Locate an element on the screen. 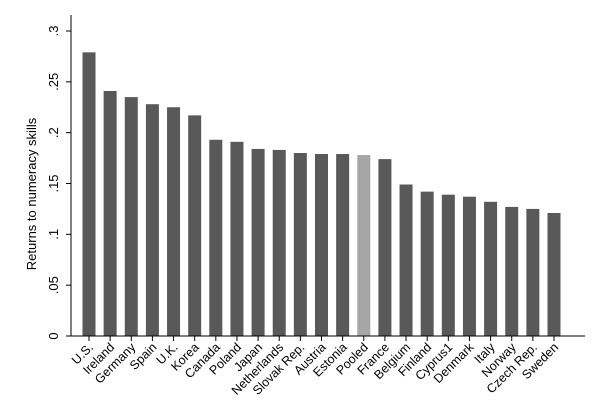 This screenshot has height=407, width=595. bar-germany is located at coordinates (131, 216).